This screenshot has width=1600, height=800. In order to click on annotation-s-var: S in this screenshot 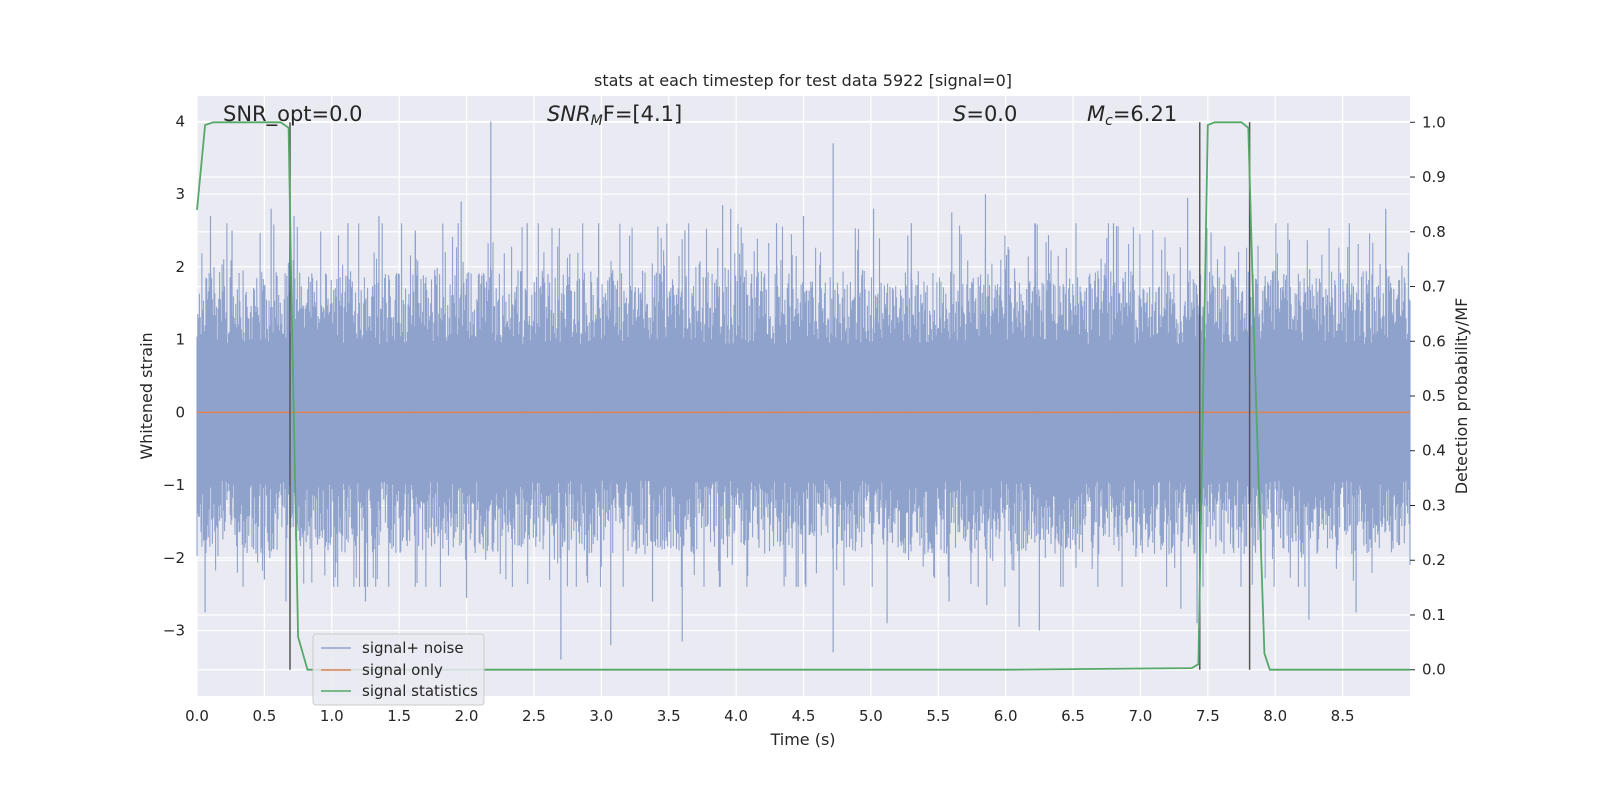, I will do `click(959, 114)`.